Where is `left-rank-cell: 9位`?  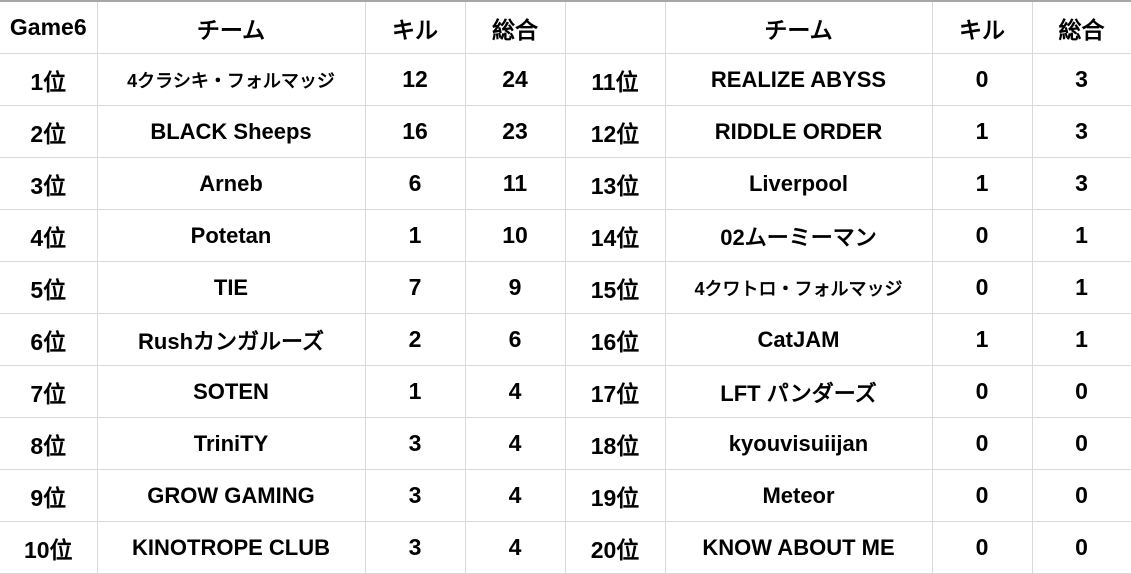
left-rank-cell: 9位 is located at coordinates (49, 495).